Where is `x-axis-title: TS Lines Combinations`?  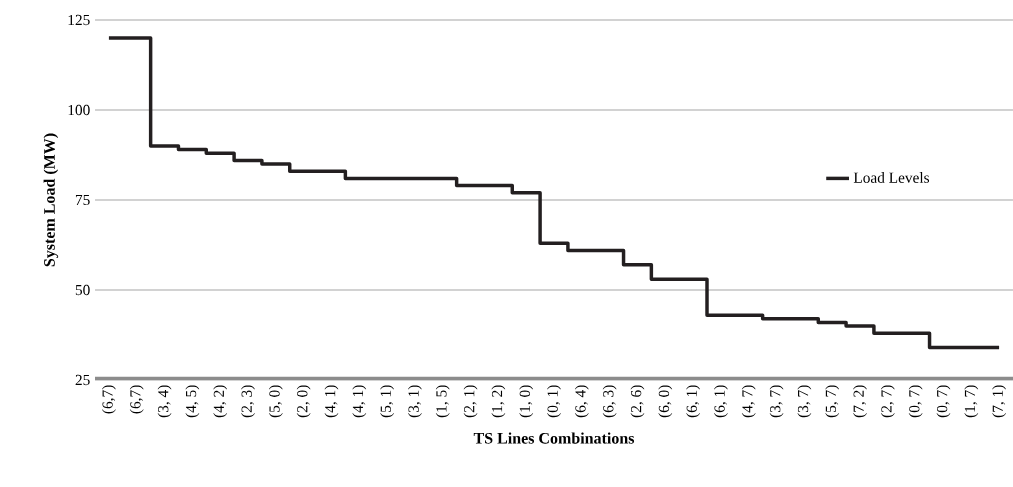
x-axis-title: TS Lines Combinations is located at coordinates (554, 438).